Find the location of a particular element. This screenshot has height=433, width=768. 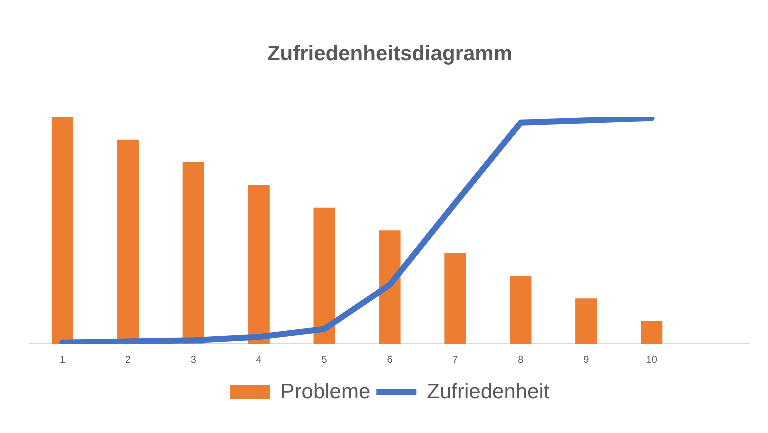

legend-label: Probleme is located at coordinates (325, 392).